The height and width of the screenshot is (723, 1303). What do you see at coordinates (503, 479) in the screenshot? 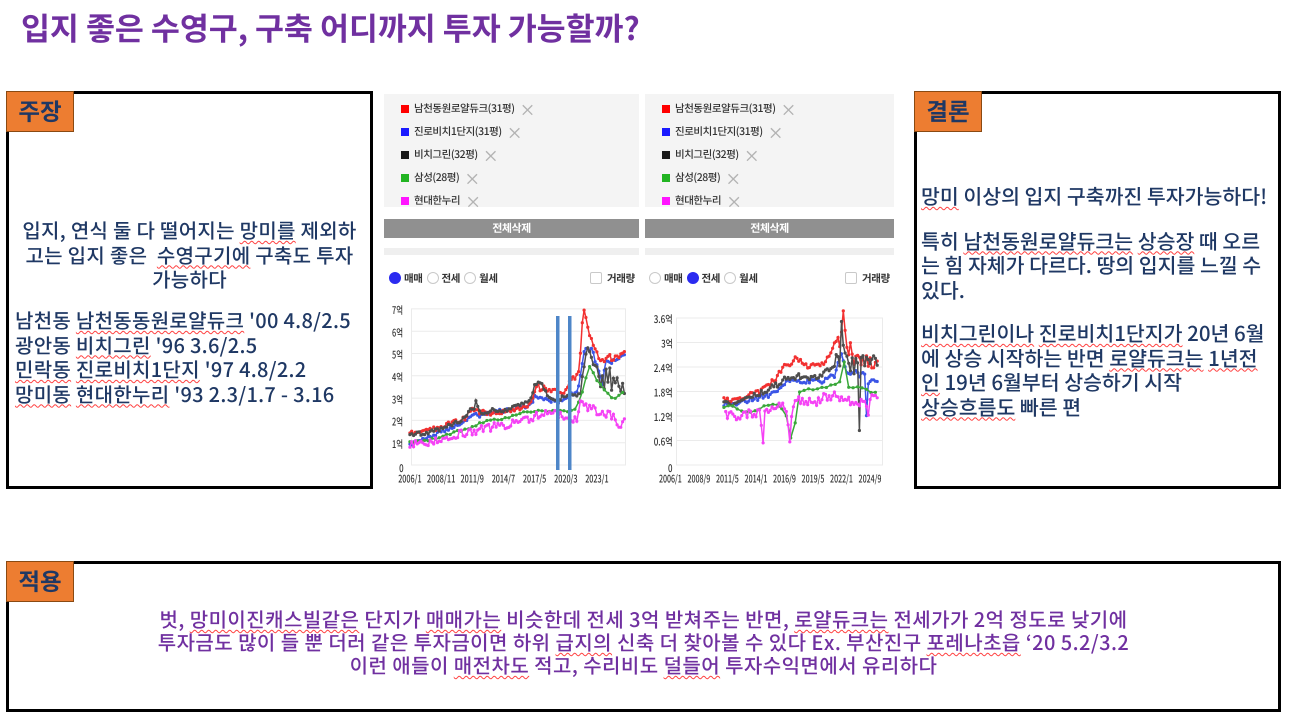
I see `svg-text: 2014/7` at bounding box center [503, 479].